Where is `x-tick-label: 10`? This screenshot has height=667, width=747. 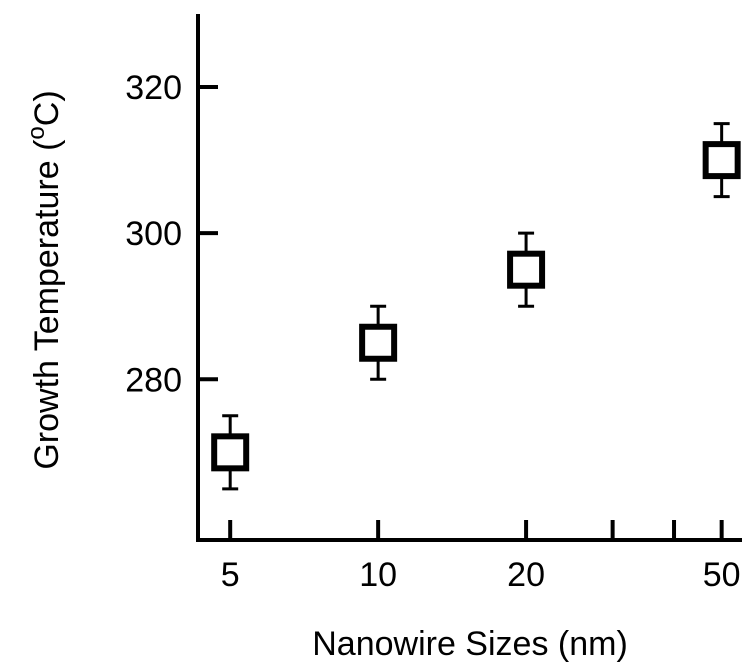 x-tick-label: 10 is located at coordinates (378, 575).